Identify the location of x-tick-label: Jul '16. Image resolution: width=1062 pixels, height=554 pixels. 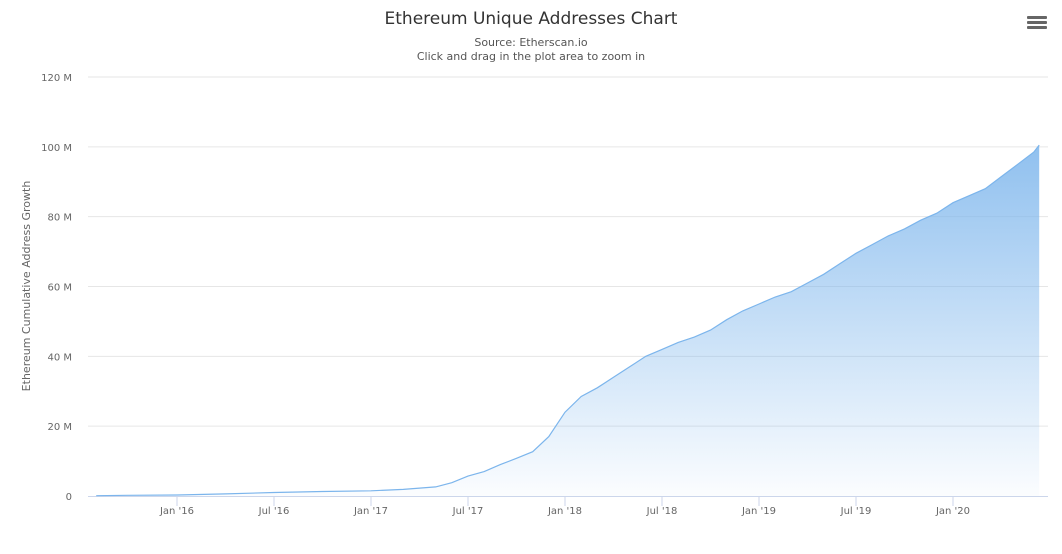
(274, 511).